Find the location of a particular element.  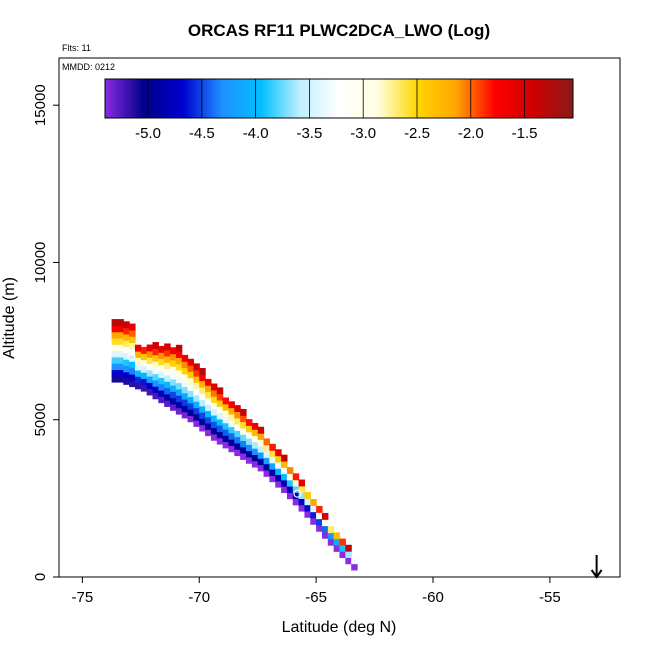

colorbar-tick-label: -2.0 is located at coordinates (471, 133).